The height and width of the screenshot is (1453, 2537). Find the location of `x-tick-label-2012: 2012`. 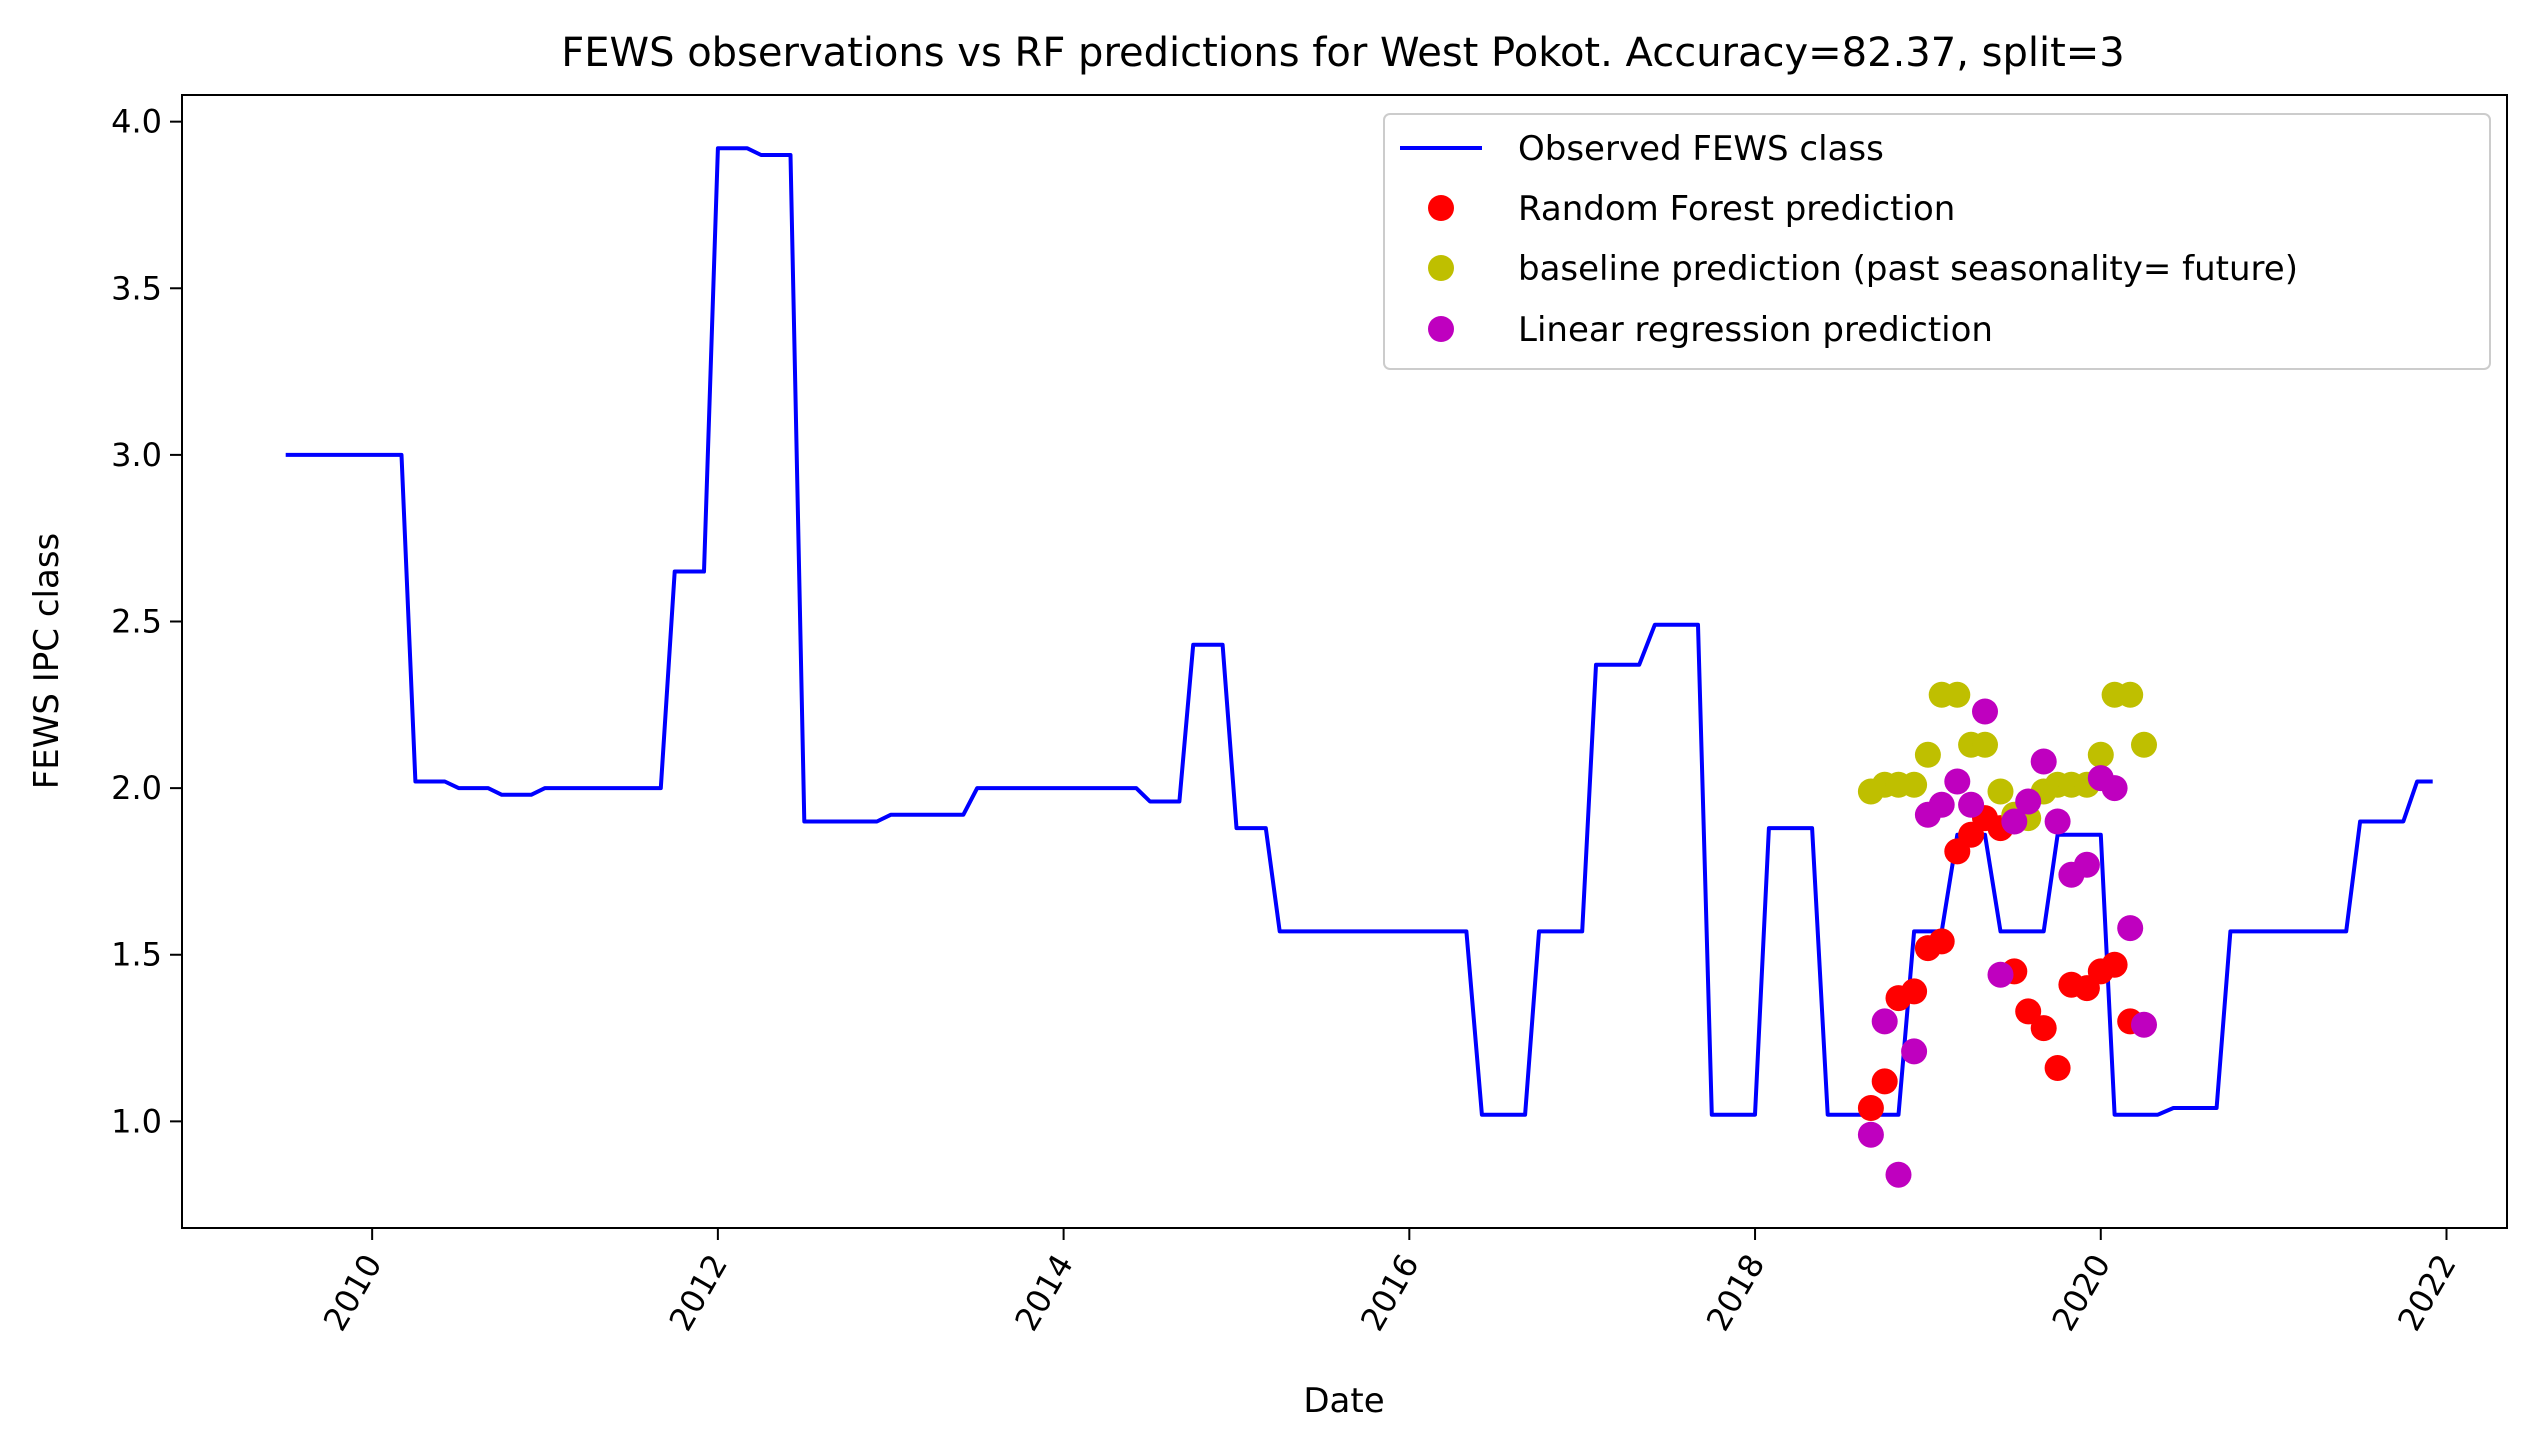

x-tick-label-2012: 2012 is located at coordinates (699, 1293).